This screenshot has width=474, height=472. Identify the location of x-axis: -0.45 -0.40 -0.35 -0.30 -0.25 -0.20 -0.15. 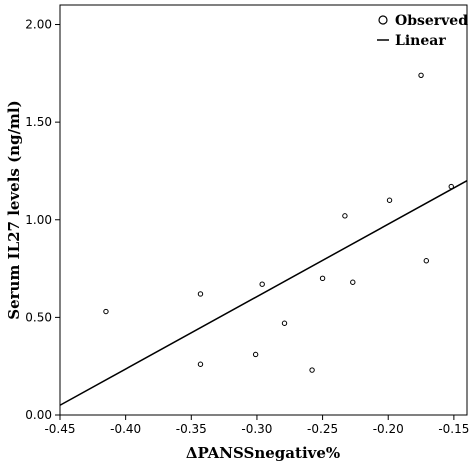
(256, 425).